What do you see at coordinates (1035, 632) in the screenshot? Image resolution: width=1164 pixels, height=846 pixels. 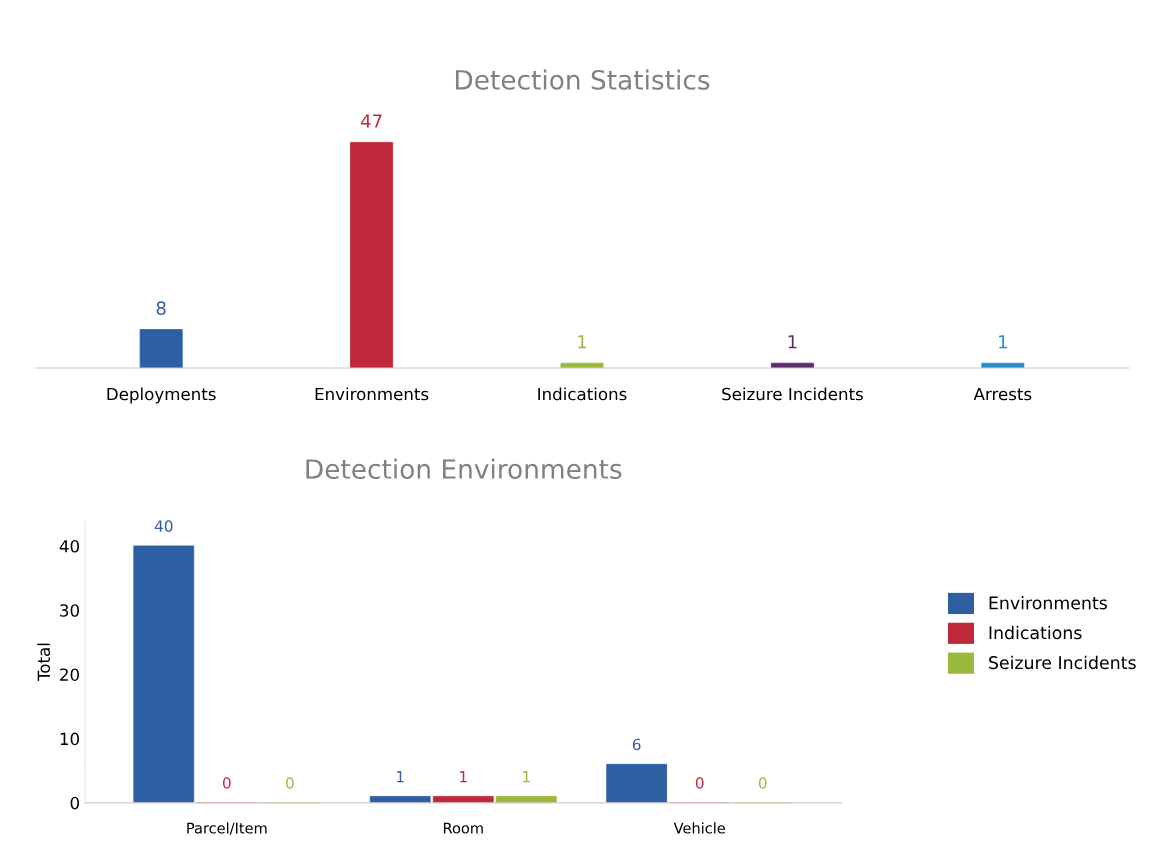 I see `legend-label: Indications` at bounding box center [1035, 632].